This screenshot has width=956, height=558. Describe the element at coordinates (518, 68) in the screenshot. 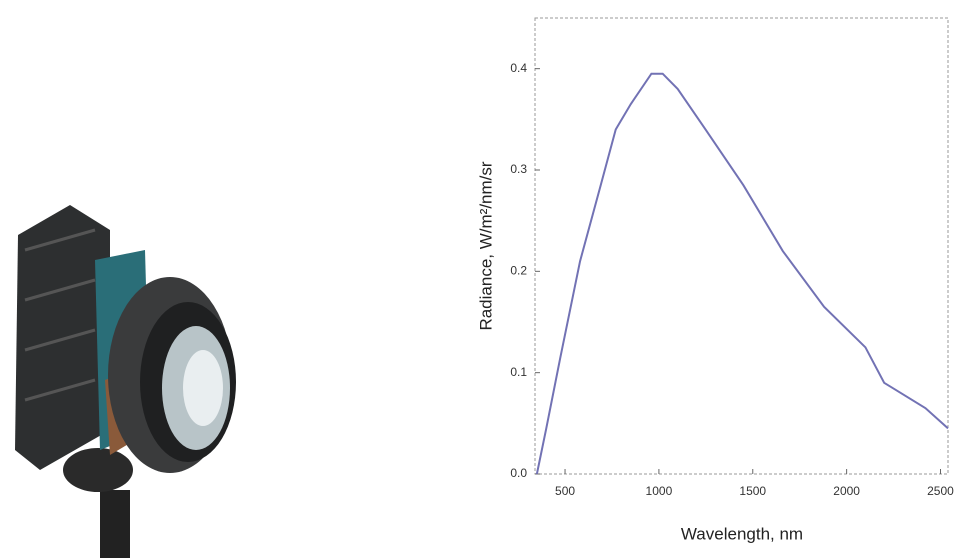

I see `y-tick-label: 0.4` at that location.